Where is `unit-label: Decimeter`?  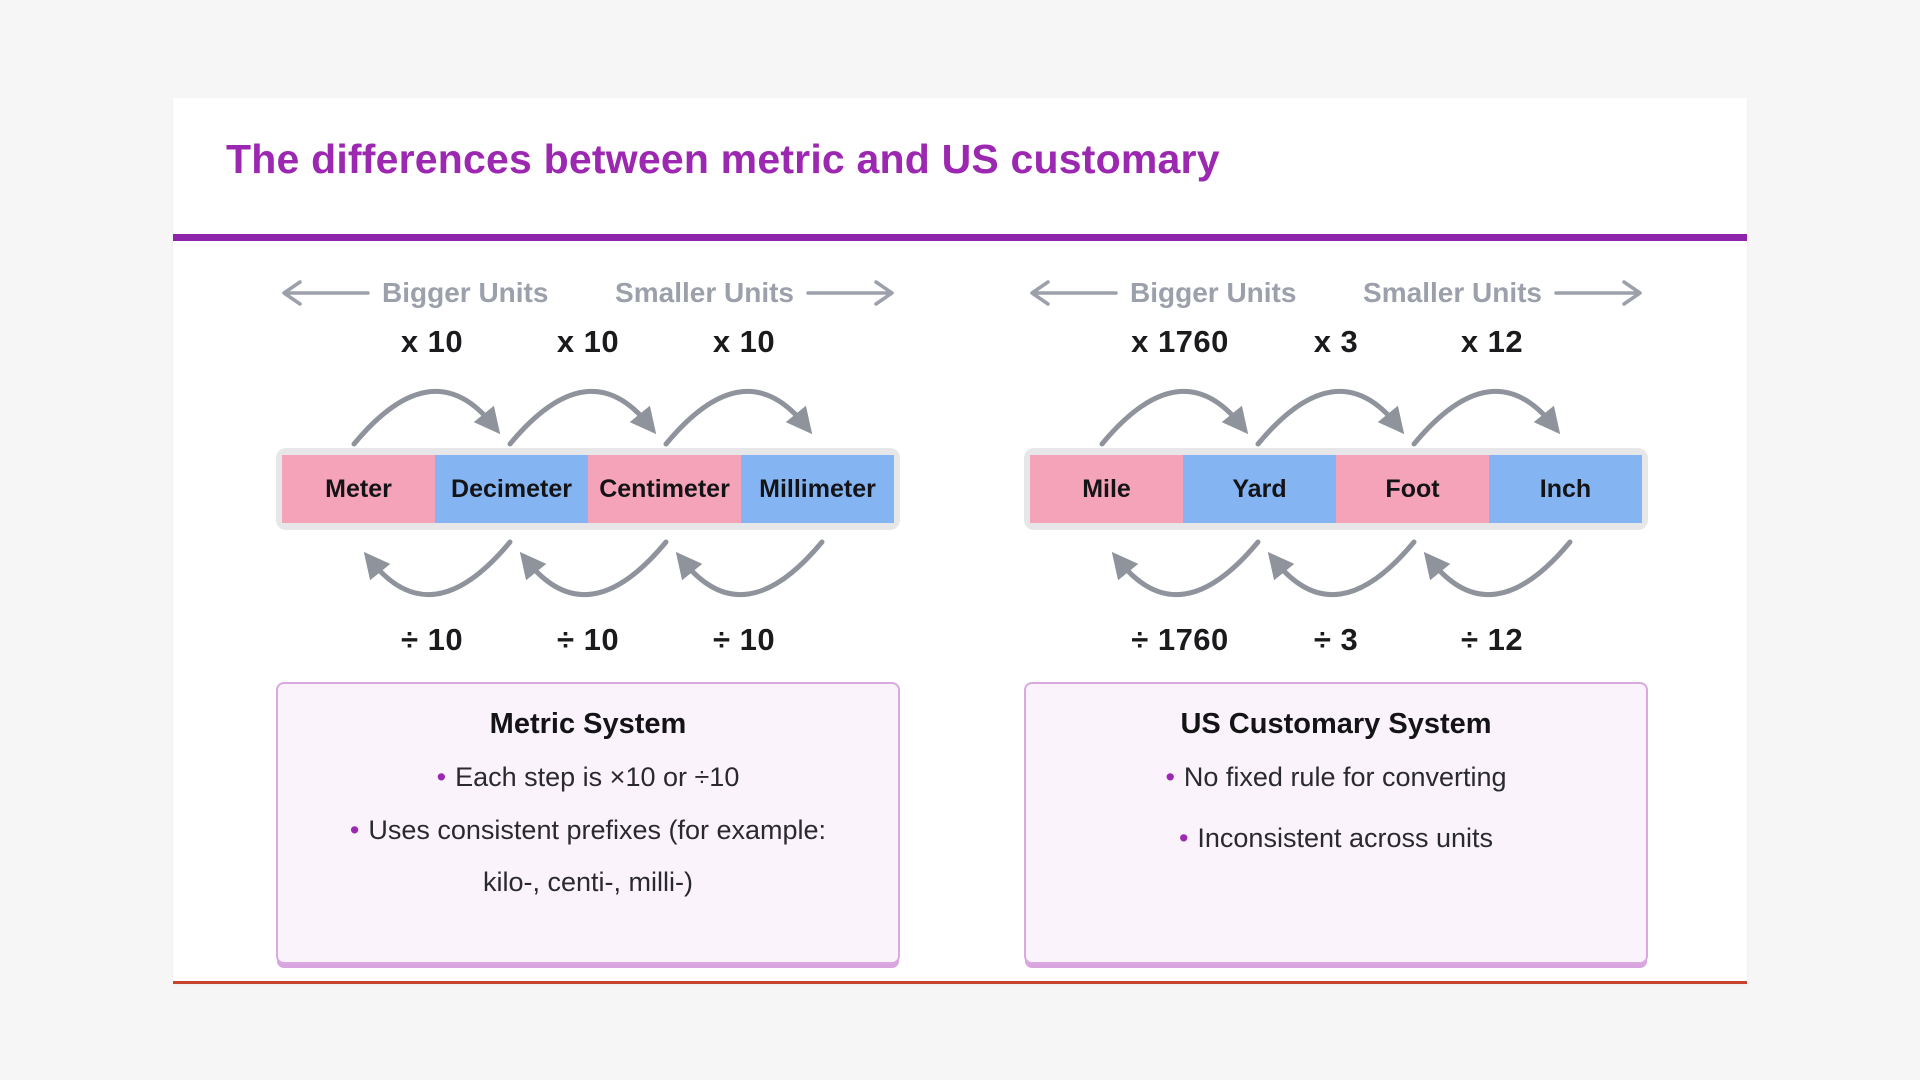 unit-label: Decimeter is located at coordinates (511, 488).